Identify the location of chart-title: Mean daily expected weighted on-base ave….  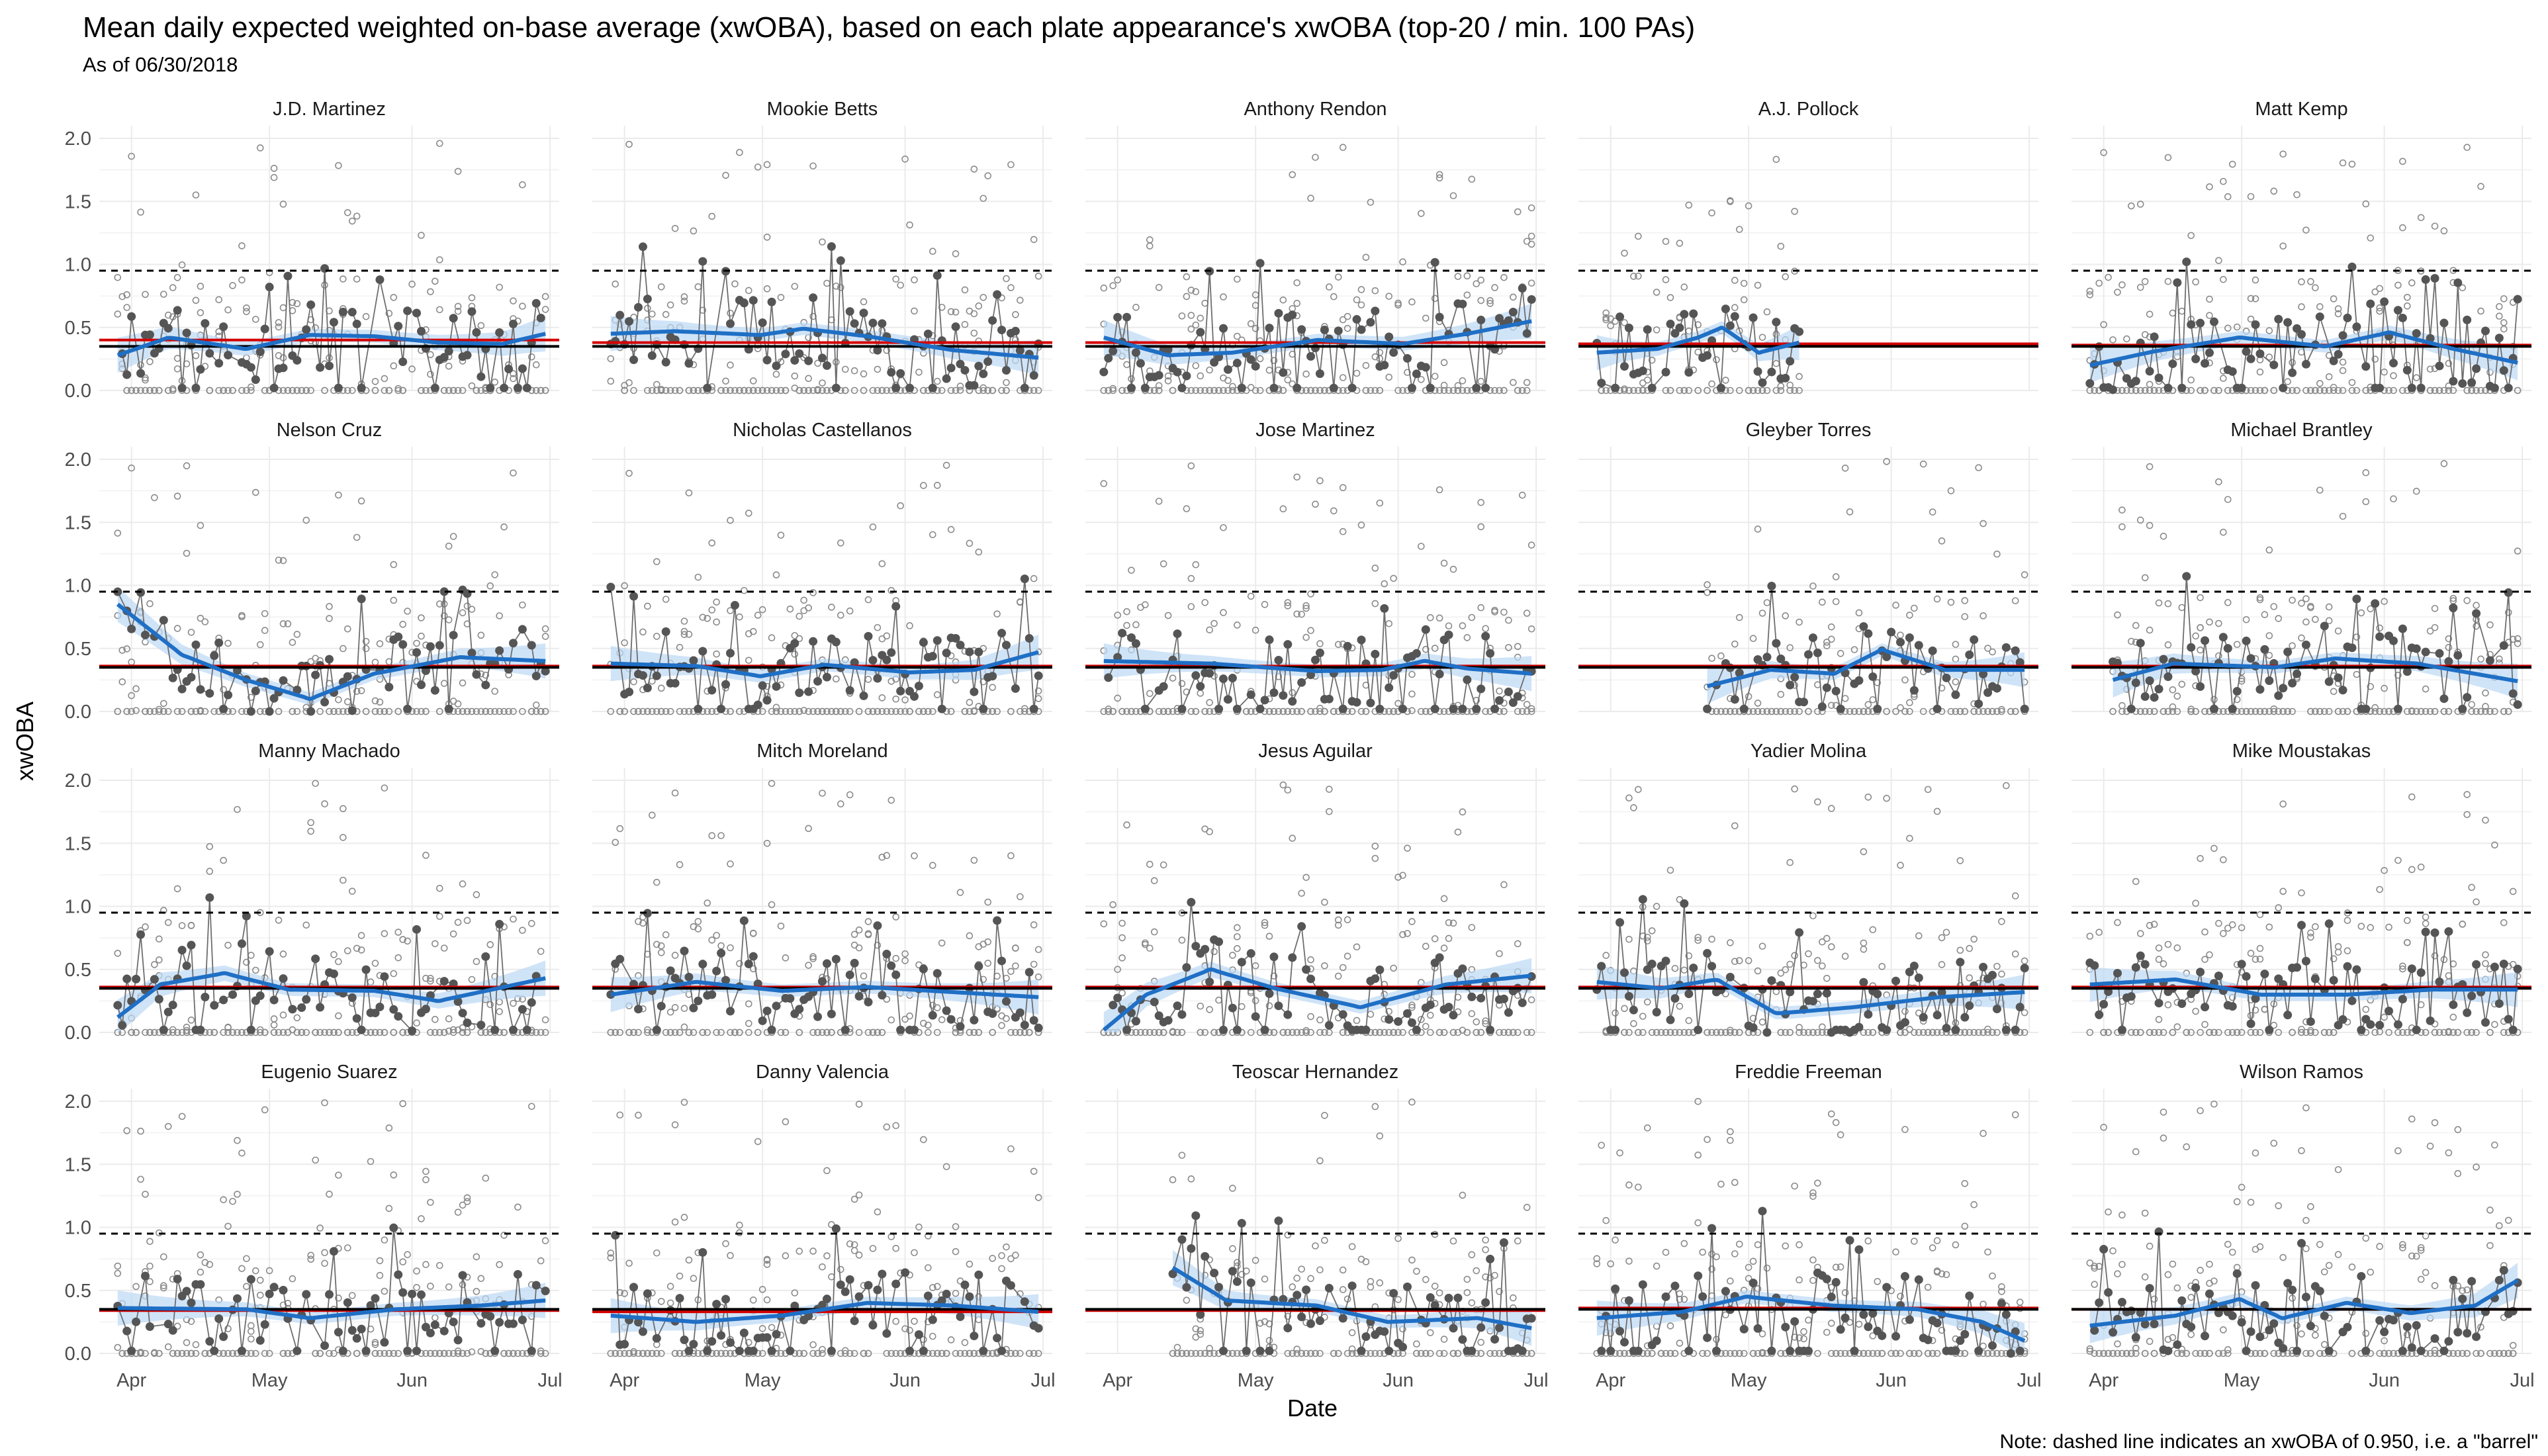
(889, 28).